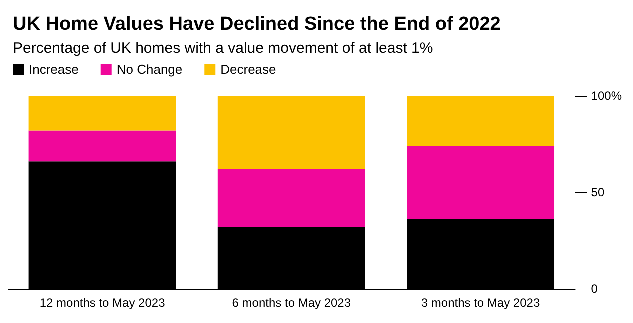 The height and width of the screenshot is (323, 633). What do you see at coordinates (248, 69) in the screenshot?
I see `legend-label: Decrease` at bounding box center [248, 69].